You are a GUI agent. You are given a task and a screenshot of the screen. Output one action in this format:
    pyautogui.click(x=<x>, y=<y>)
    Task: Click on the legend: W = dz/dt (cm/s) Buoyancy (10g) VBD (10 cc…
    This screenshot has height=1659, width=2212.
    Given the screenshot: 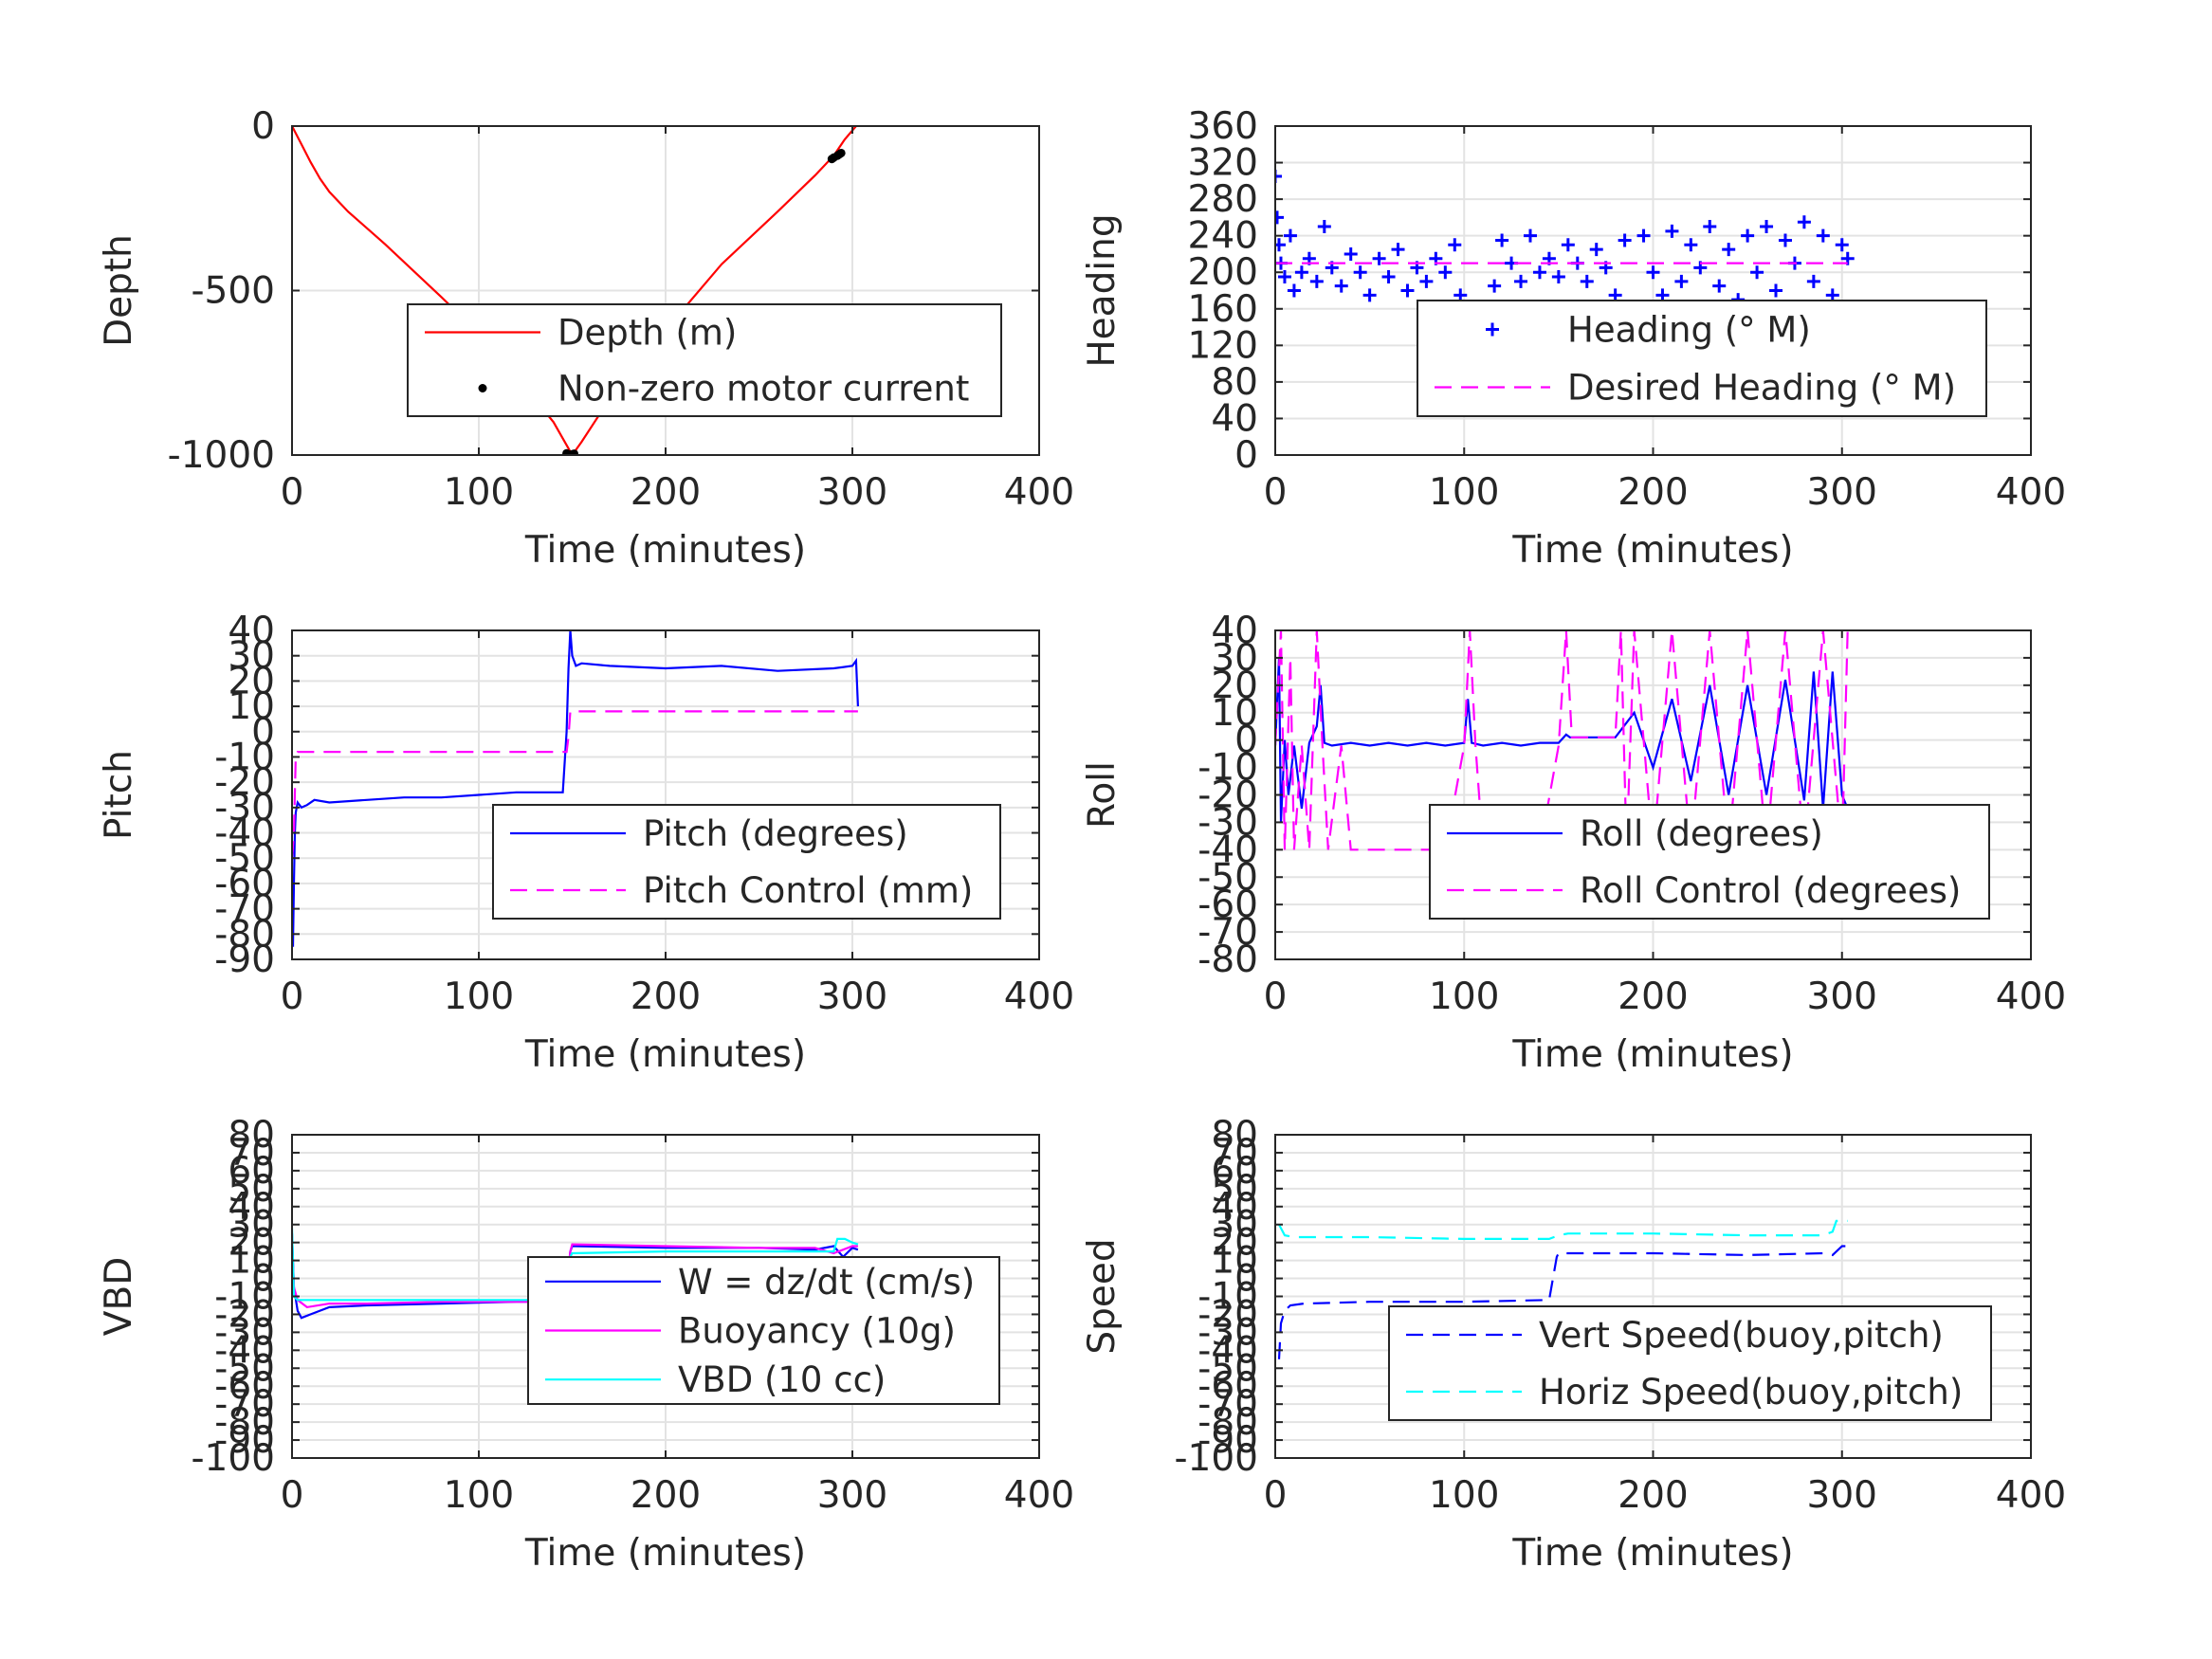 What is the action you would take?
    pyautogui.click(x=763, y=1330)
    